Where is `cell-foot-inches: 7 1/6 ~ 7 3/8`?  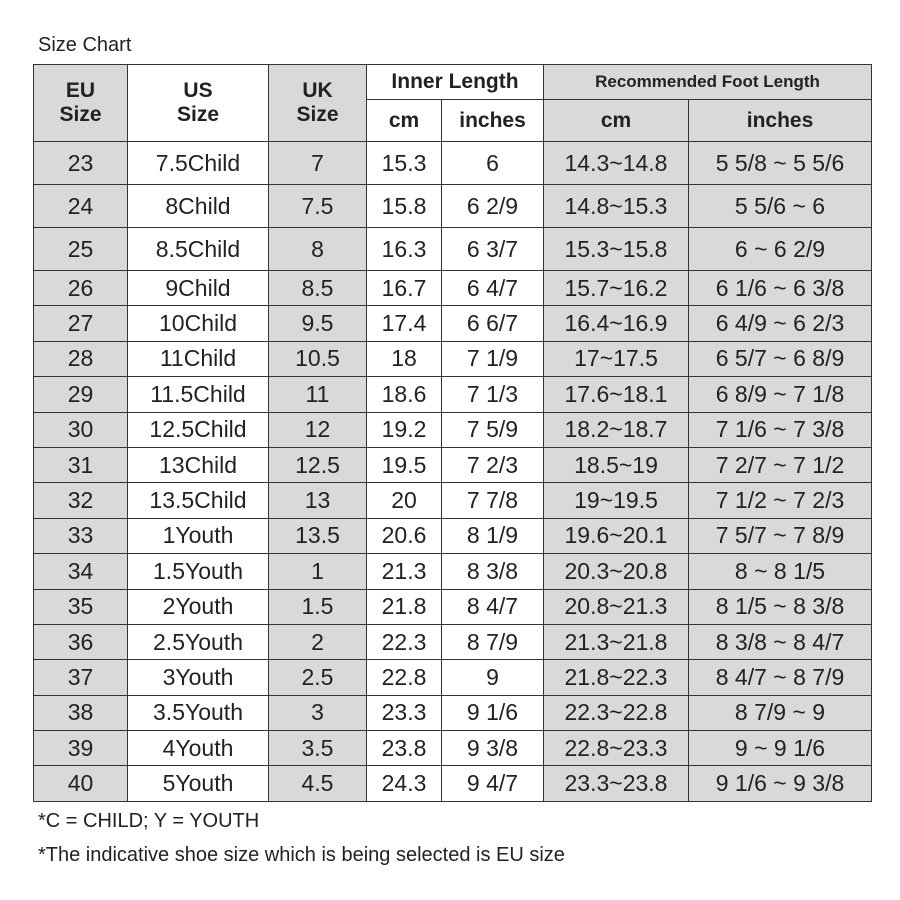
cell-foot-inches: 7 1/6 ~ 7 3/8 is located at coordinates (780, 429).